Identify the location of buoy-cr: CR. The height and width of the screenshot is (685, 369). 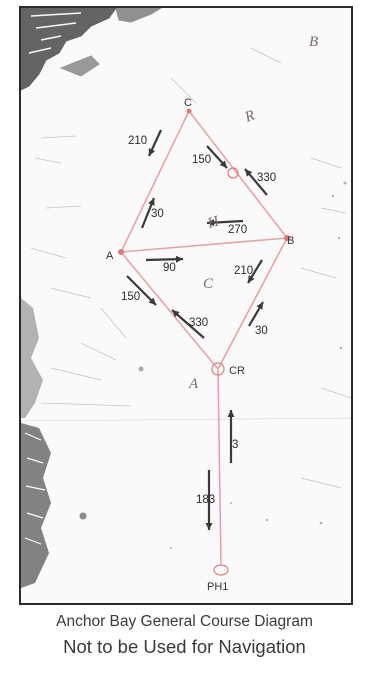
(228, 369).